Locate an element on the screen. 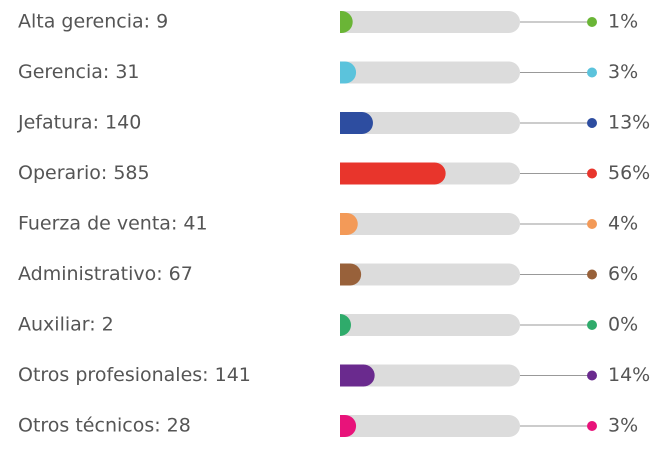 The image size is (662, 465). value-label: 0% is located at coordinates (623, 325).